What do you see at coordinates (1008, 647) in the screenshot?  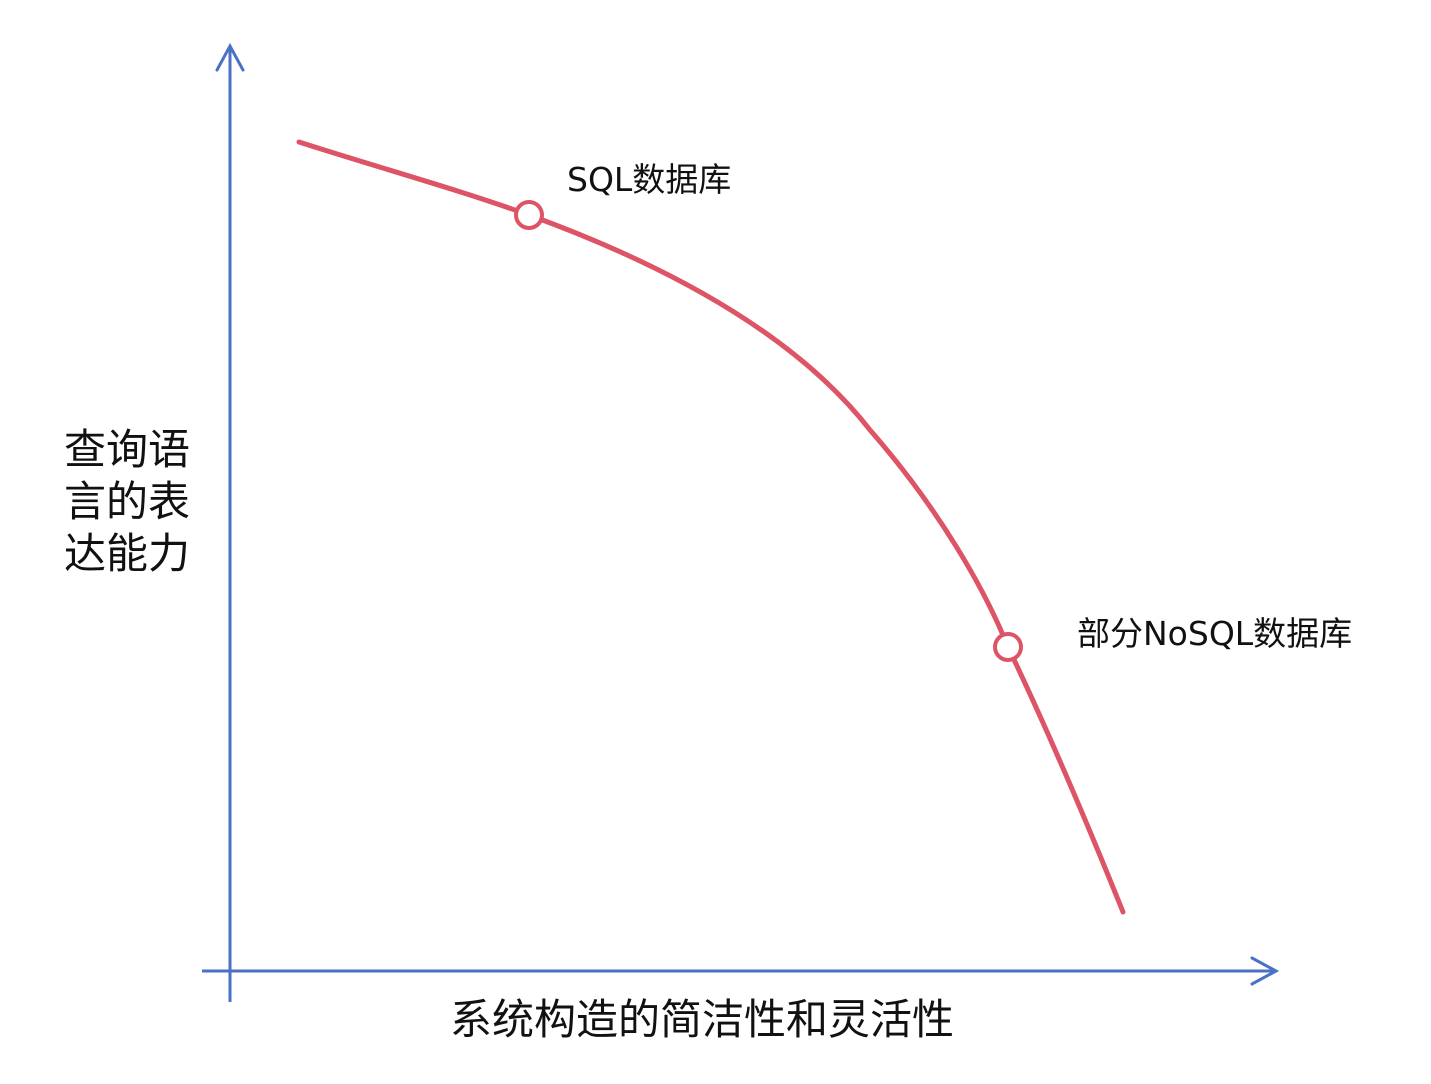 I see `nosql-point-marker` at bounding box center [1008, 647].